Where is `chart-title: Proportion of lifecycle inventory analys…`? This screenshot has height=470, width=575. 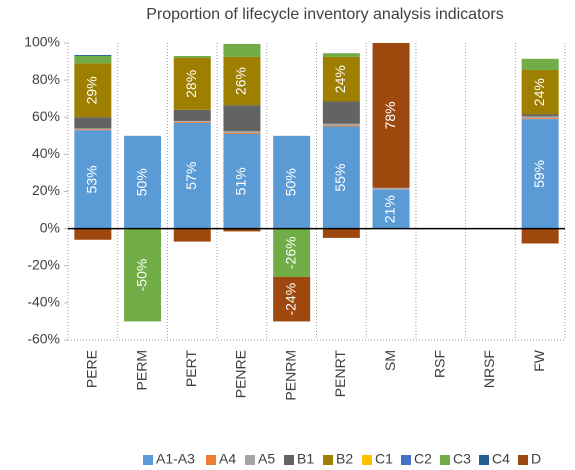 chart-title: Proportion of lifecycle inventory analys… is located at coordinates (325, 14).